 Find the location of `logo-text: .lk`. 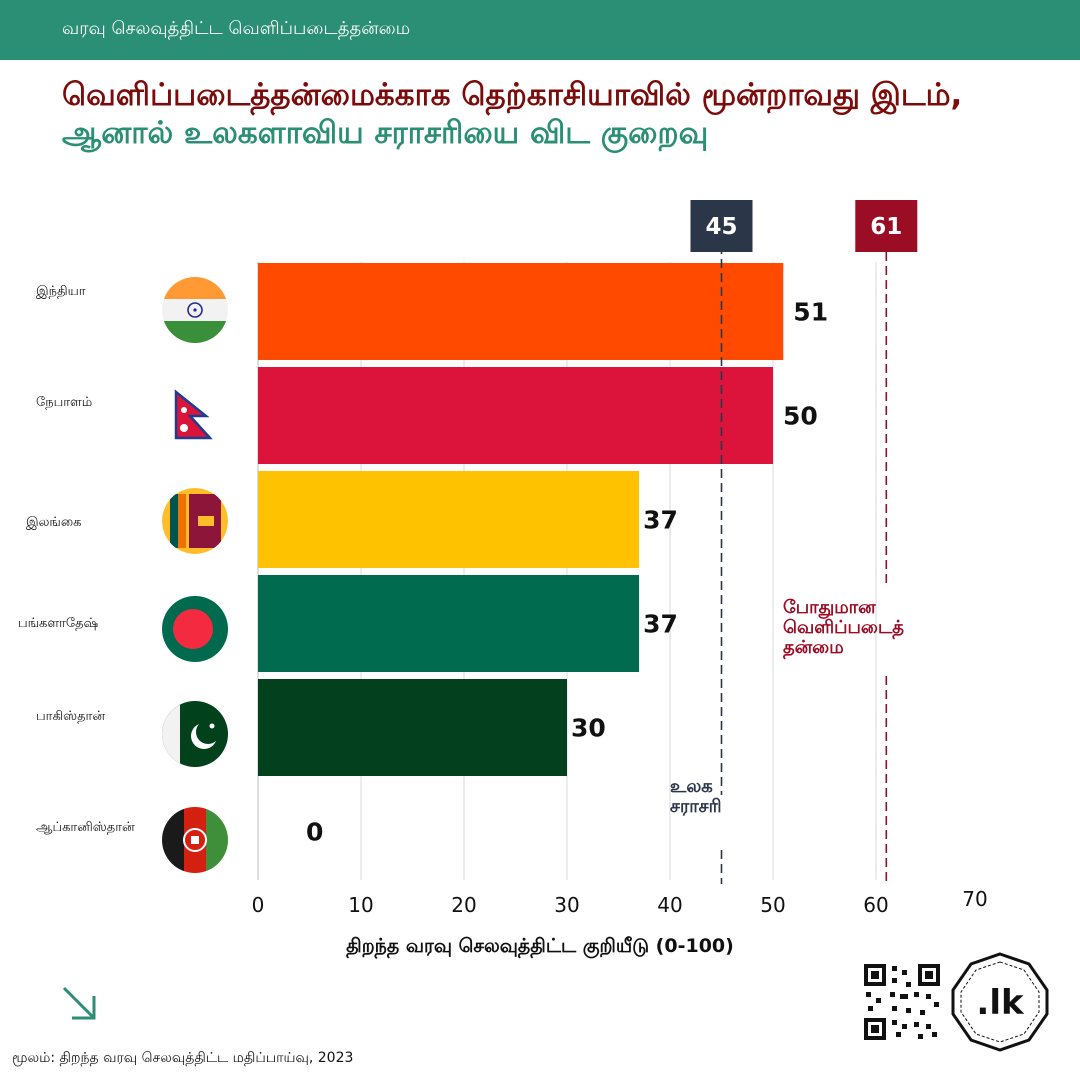

logo-text: .lk is located at coordinates (1000, 1003).